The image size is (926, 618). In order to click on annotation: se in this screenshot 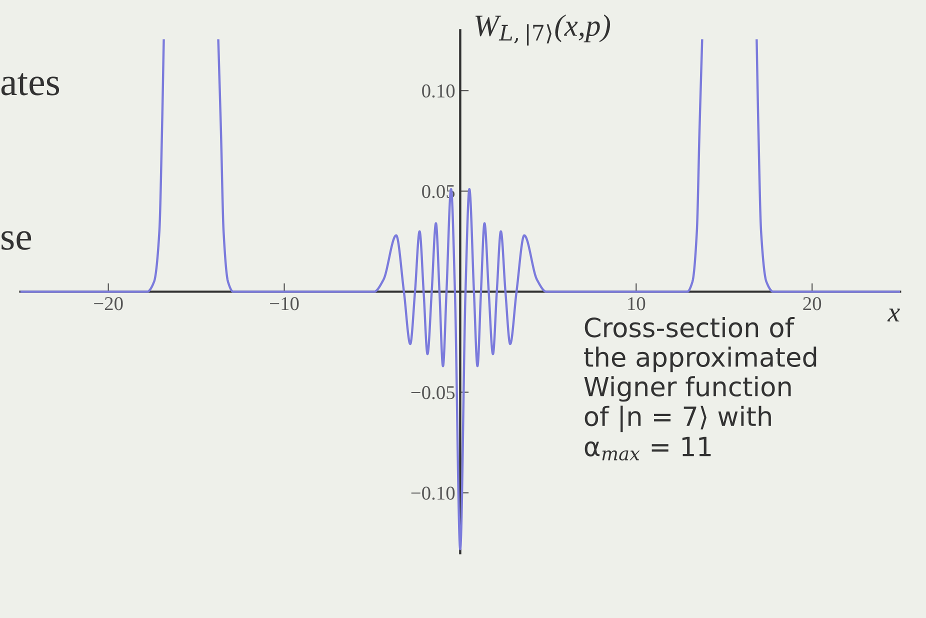, I will do `click(17, 240)`.